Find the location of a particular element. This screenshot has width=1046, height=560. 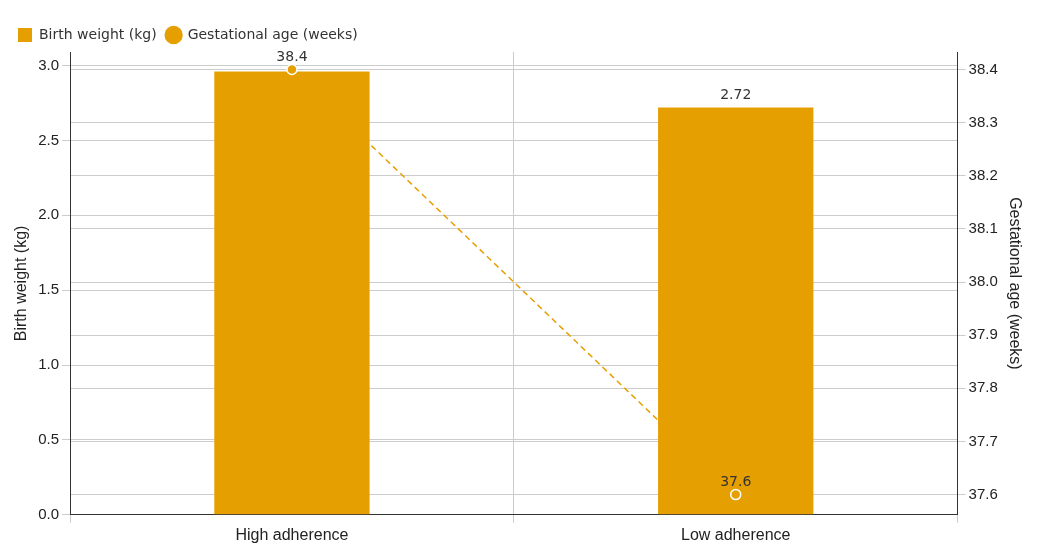

y-axis-title: Birth weight (kg) is located at coordinates (21, 283).